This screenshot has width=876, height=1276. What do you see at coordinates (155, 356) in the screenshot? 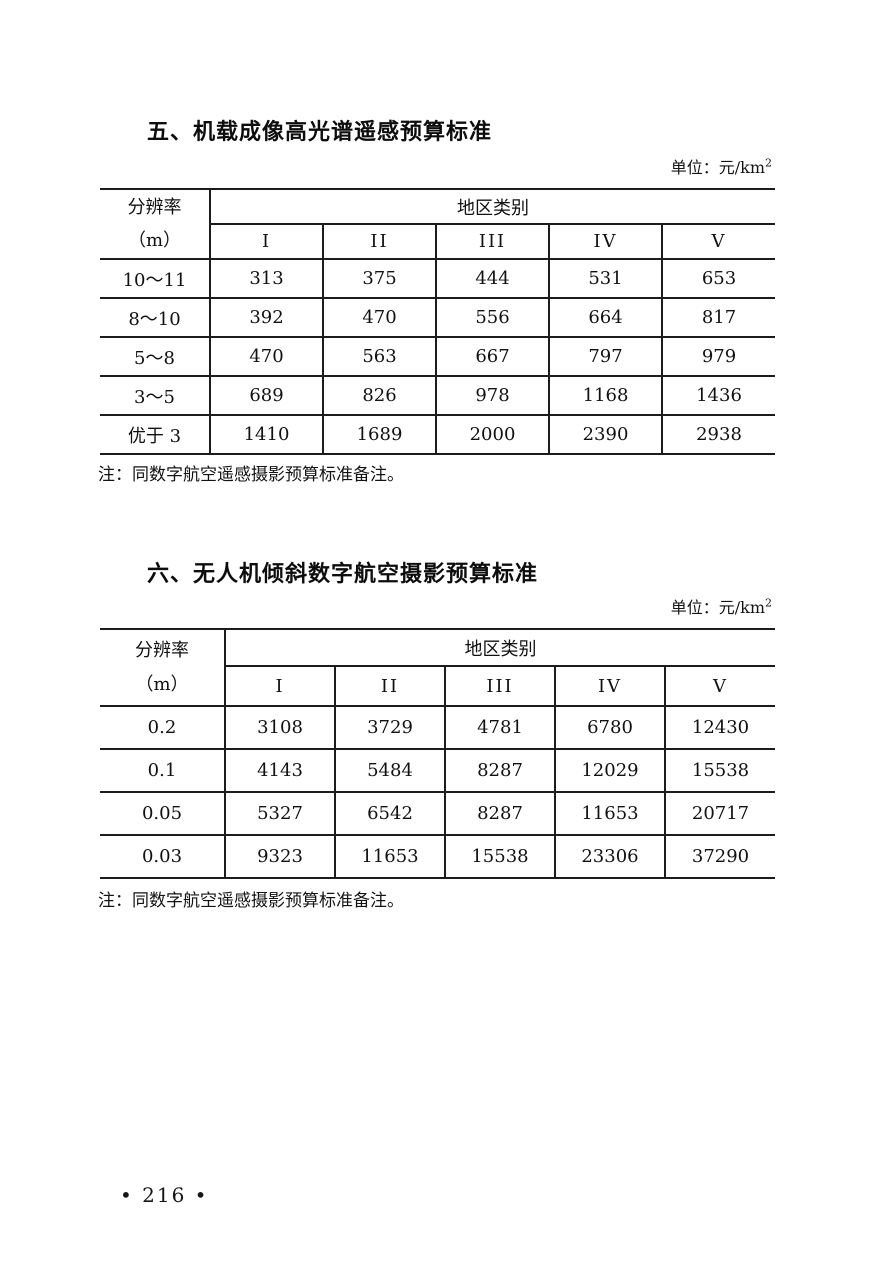
I see `row-label: 5～8` at bounding box center [155, 356].